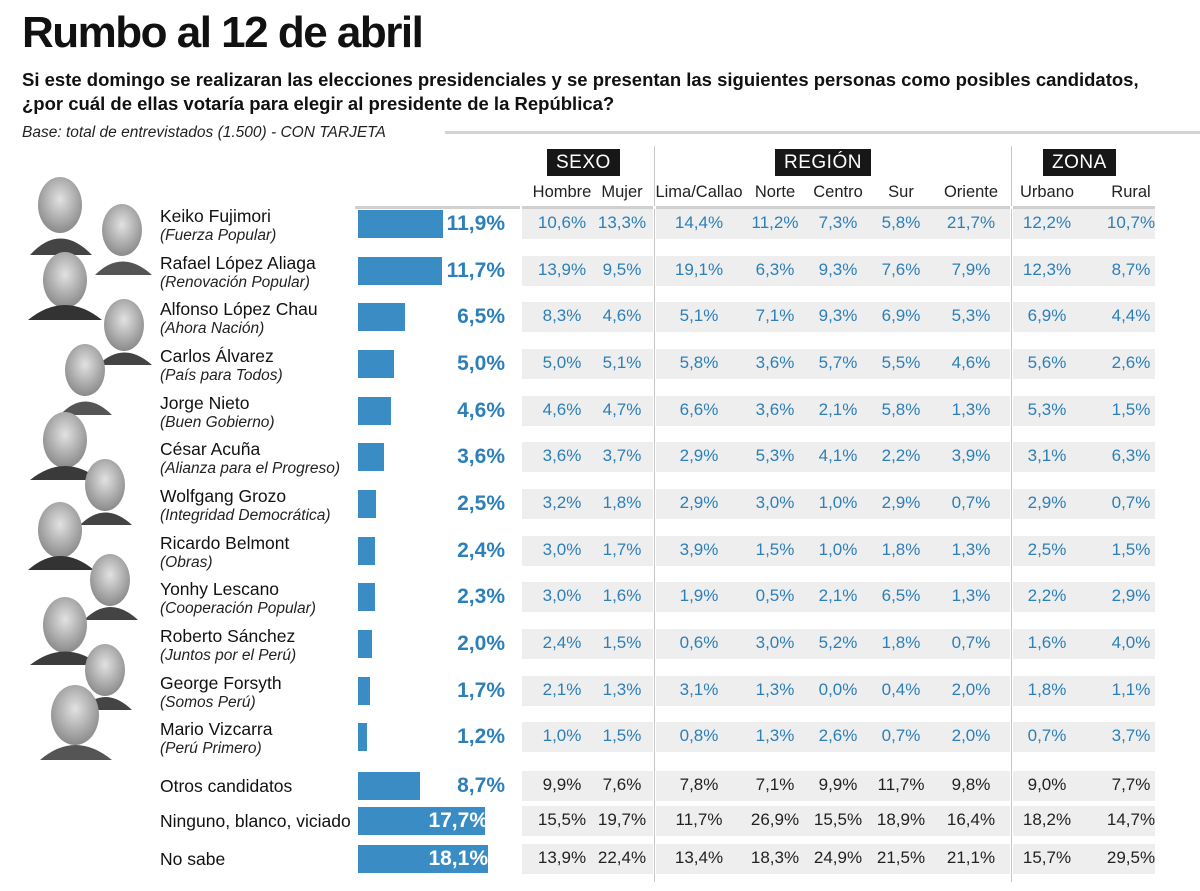 Image resolution: width=1200 pixels, height=891 pixels. What do you see at coordinates (217, 422) in the screenshot?
I see `candidate-party: (Buen Gobierno)` at bounding box center [217, 422].